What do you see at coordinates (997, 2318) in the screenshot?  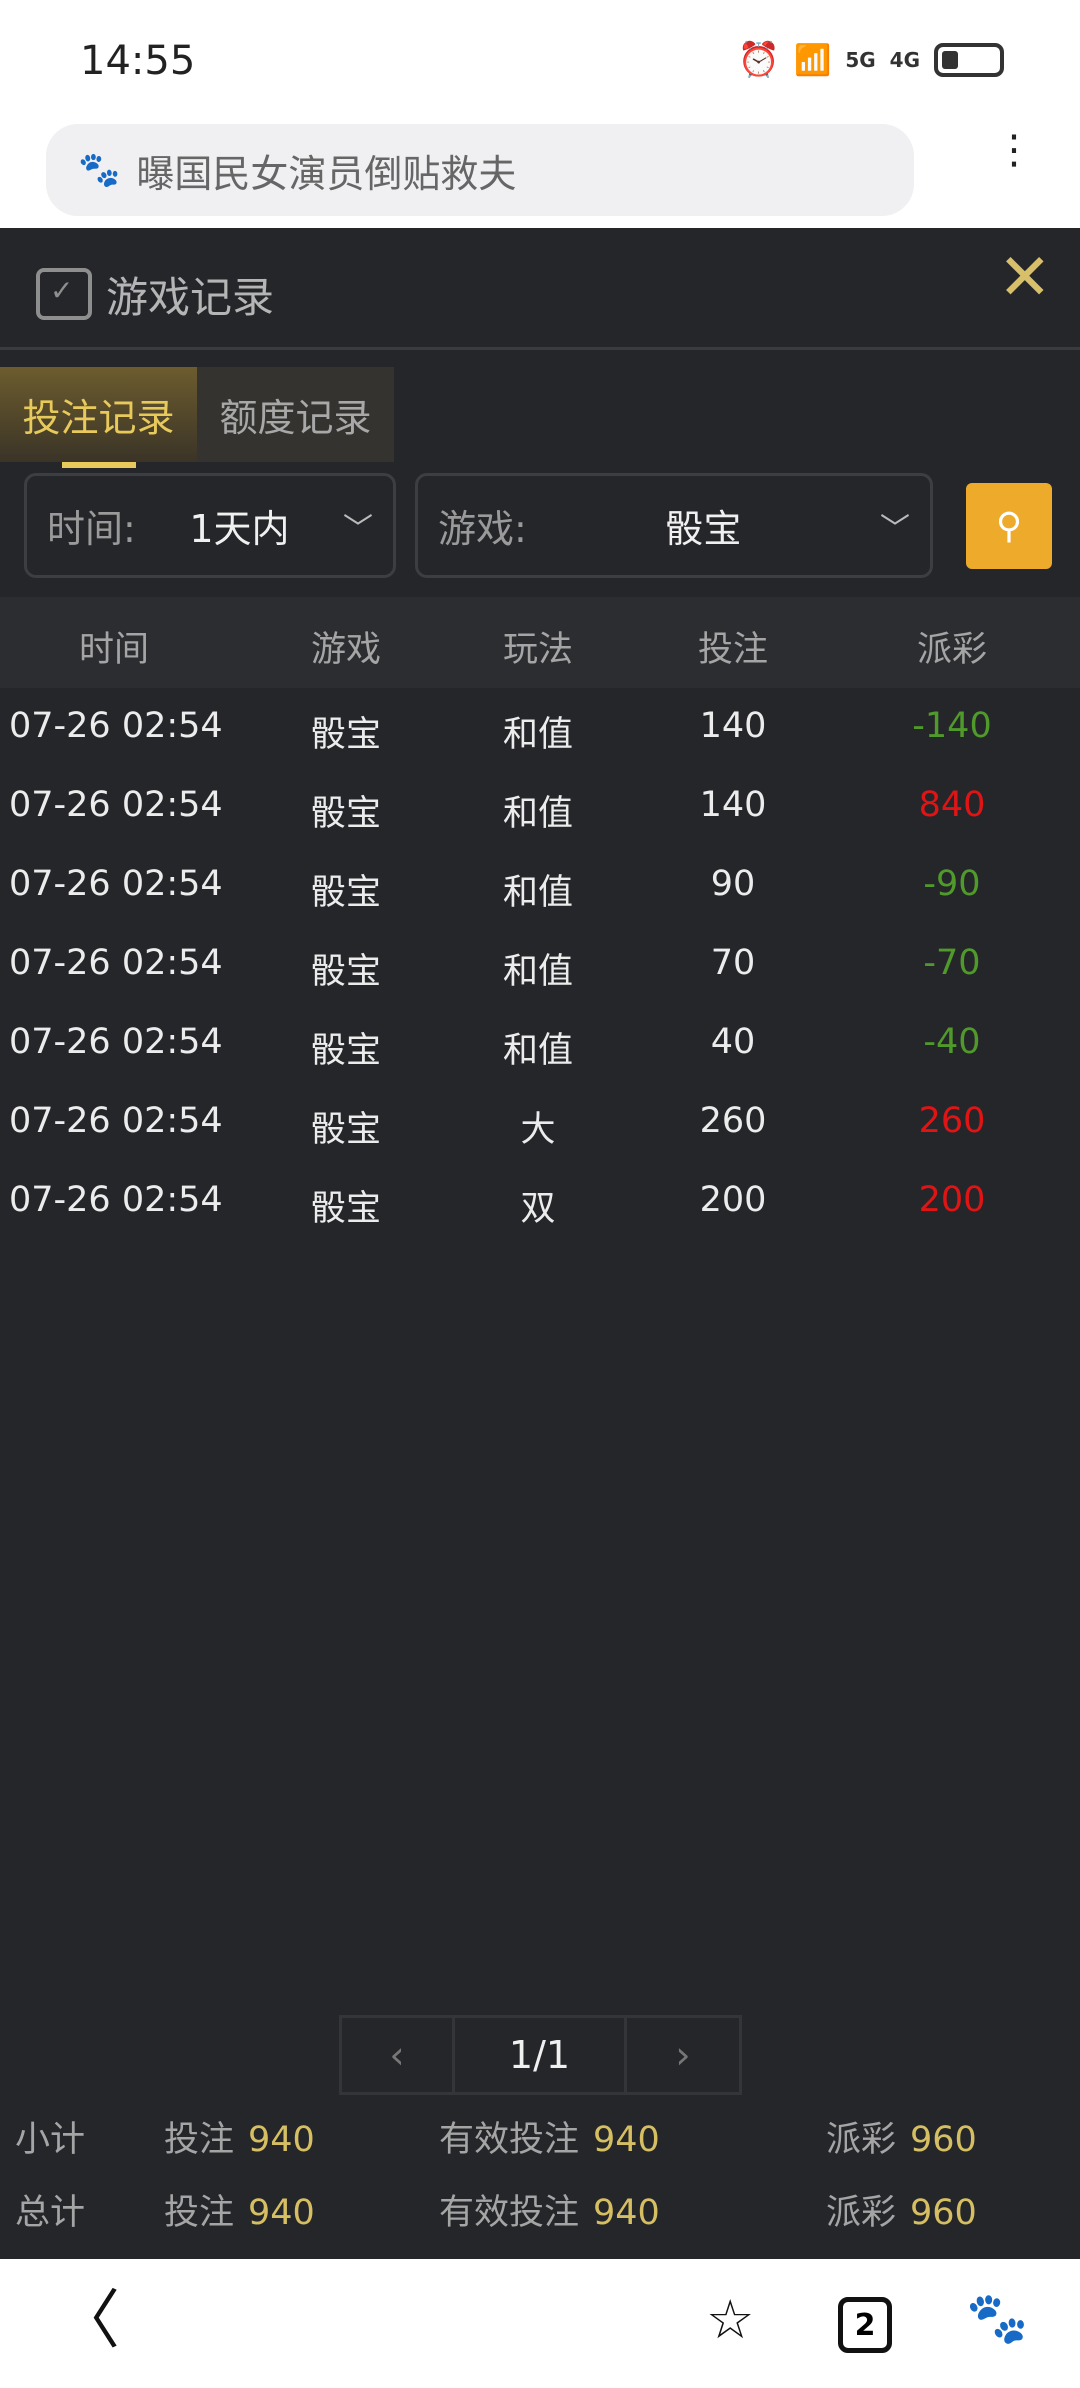 I see `baidu-paw-icon: 🐾` at bounding box center [997, 2318].